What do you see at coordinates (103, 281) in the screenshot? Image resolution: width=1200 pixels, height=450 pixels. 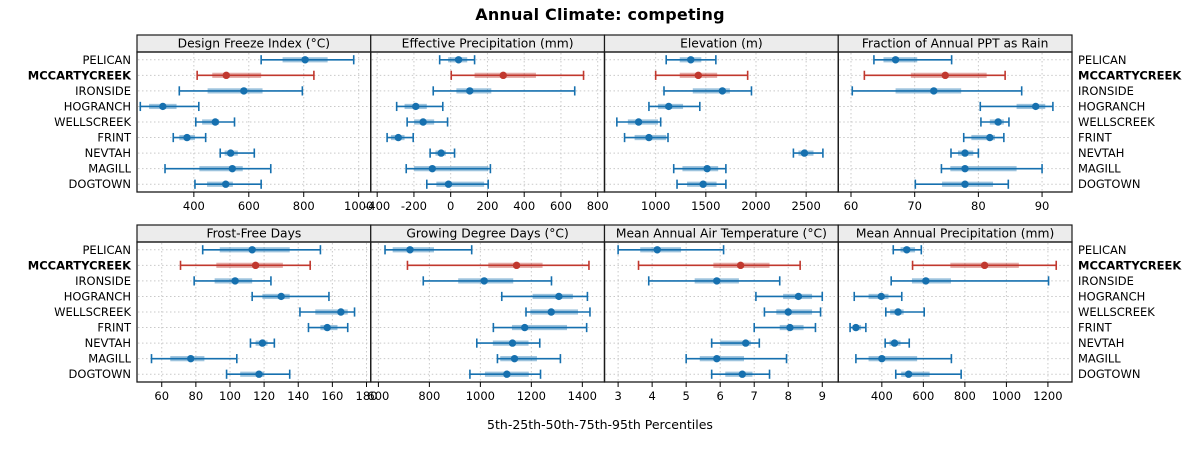 I see `site-label-left: IRONSIDE` at bounding box center [103, 281].